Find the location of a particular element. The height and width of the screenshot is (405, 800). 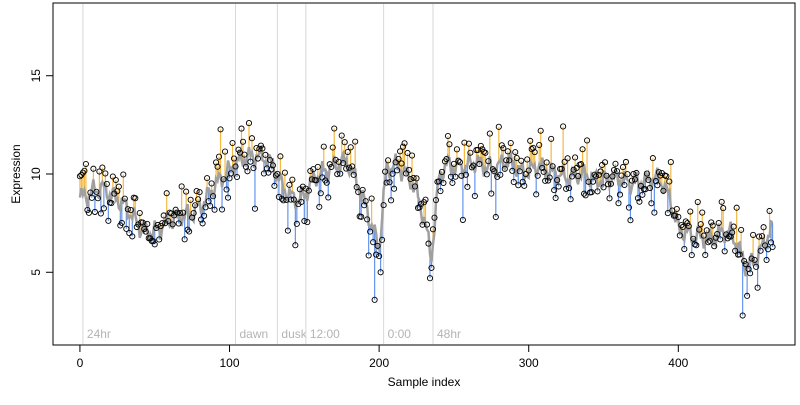

y-tick-label: 5 is located at coordinates (36, 272).